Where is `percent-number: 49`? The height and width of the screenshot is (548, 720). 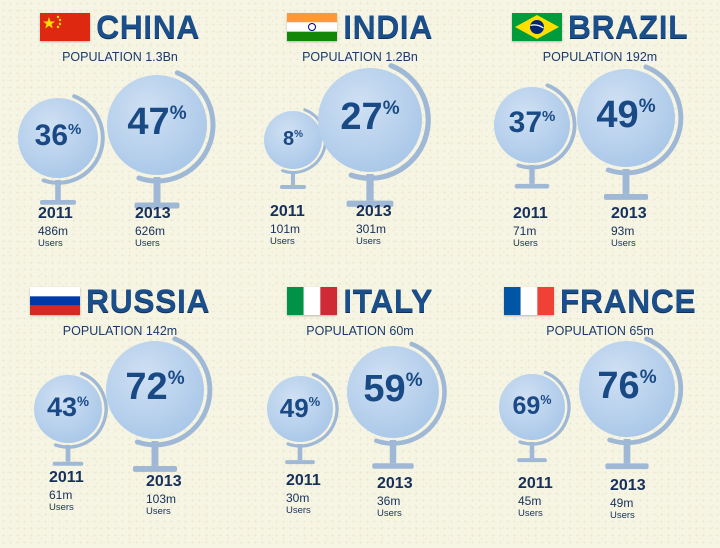
percent-number: 49 is located at coordinates (617, 115).